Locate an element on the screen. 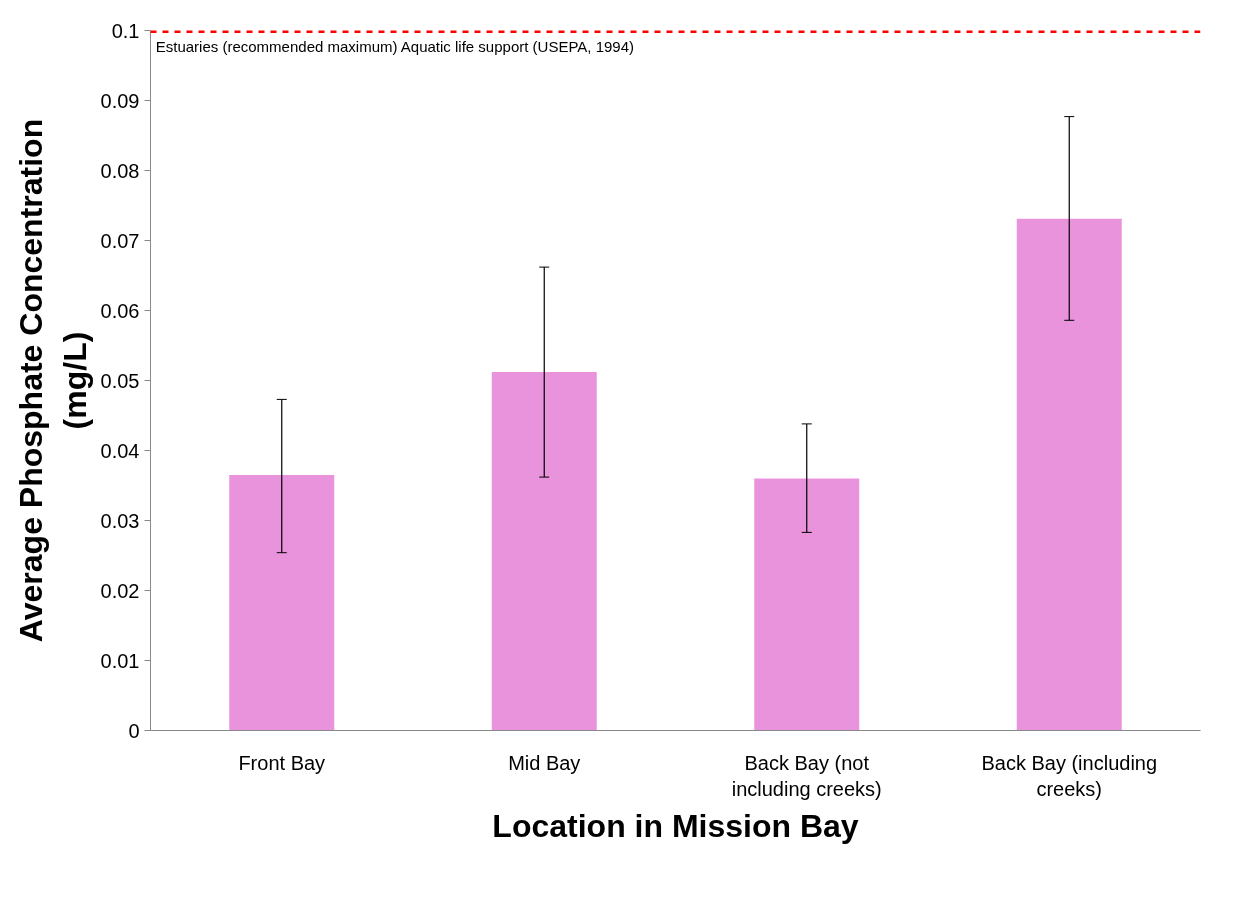 The image size is (1243, 907). ref-line-label: Estuaries (recommended maximum) Aquatic life support (USEPA, 1994) is located at coordinates (394, 46).